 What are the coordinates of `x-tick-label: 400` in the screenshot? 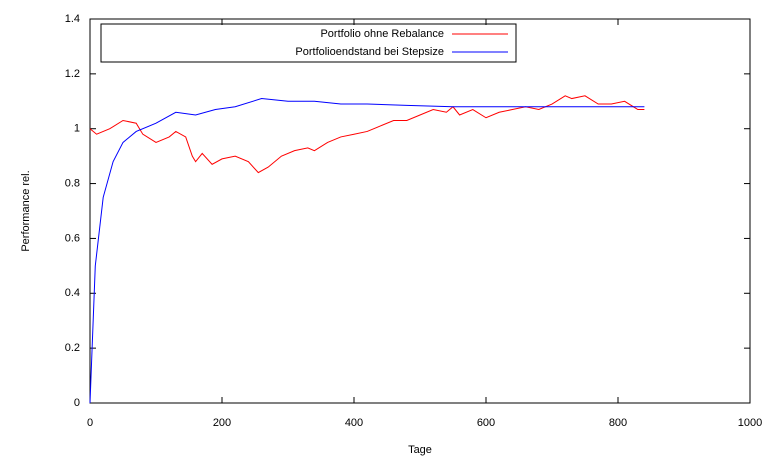 It's located at (354, 423).